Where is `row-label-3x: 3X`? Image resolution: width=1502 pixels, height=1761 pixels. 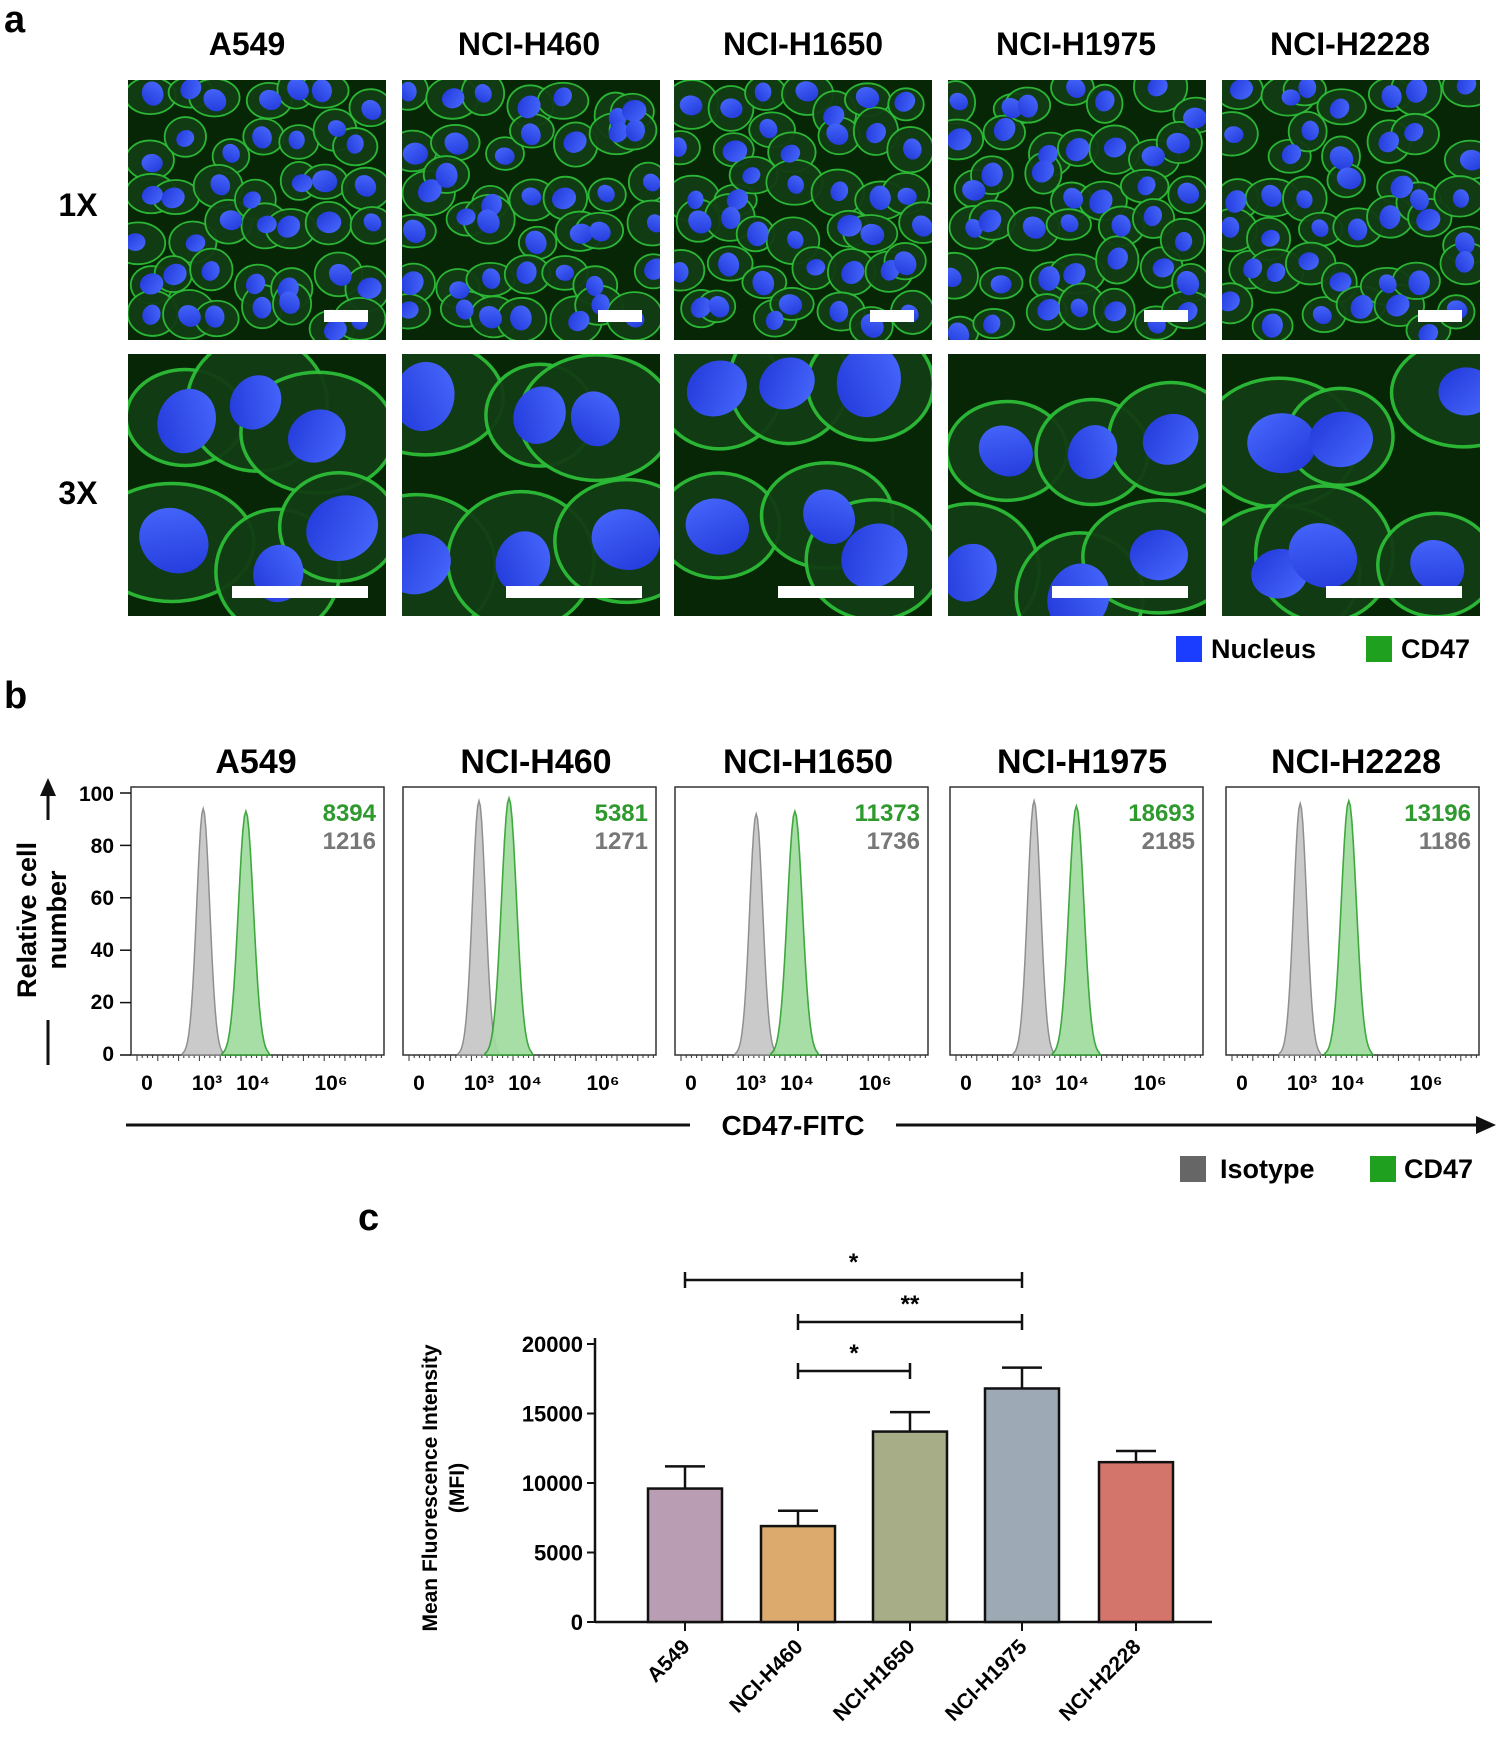 row-label-3x: 3X is located at coordinates (78, 493).